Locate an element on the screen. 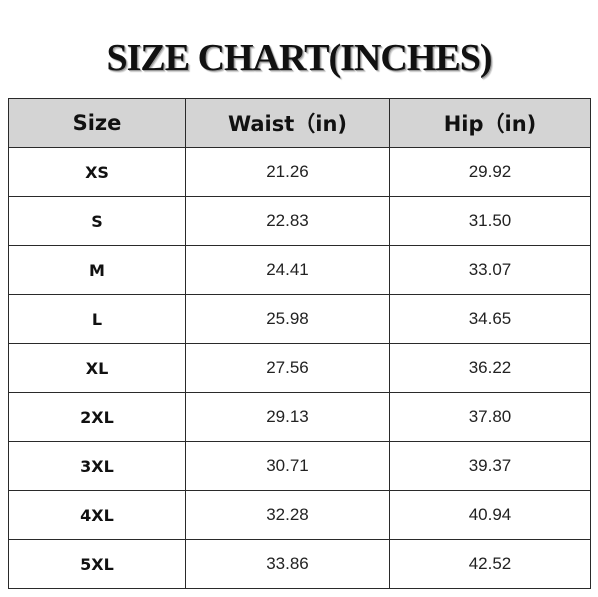  hip-cell: 33.07 is located at coordinates (490, 270).